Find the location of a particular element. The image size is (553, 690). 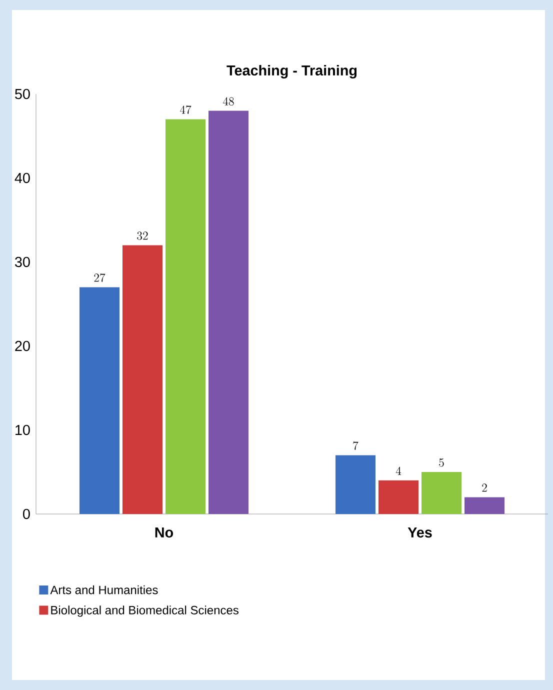

data-label: 48 is located at coordinates (228, 101).